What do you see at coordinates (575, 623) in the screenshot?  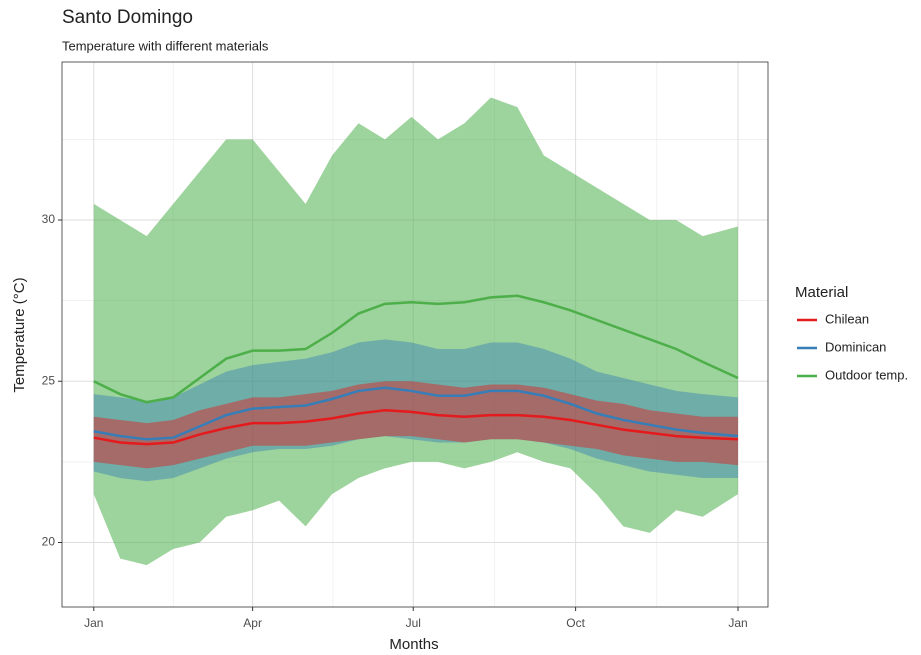 I see `x-tick-label: Oct` at bounding box center [575, 623].